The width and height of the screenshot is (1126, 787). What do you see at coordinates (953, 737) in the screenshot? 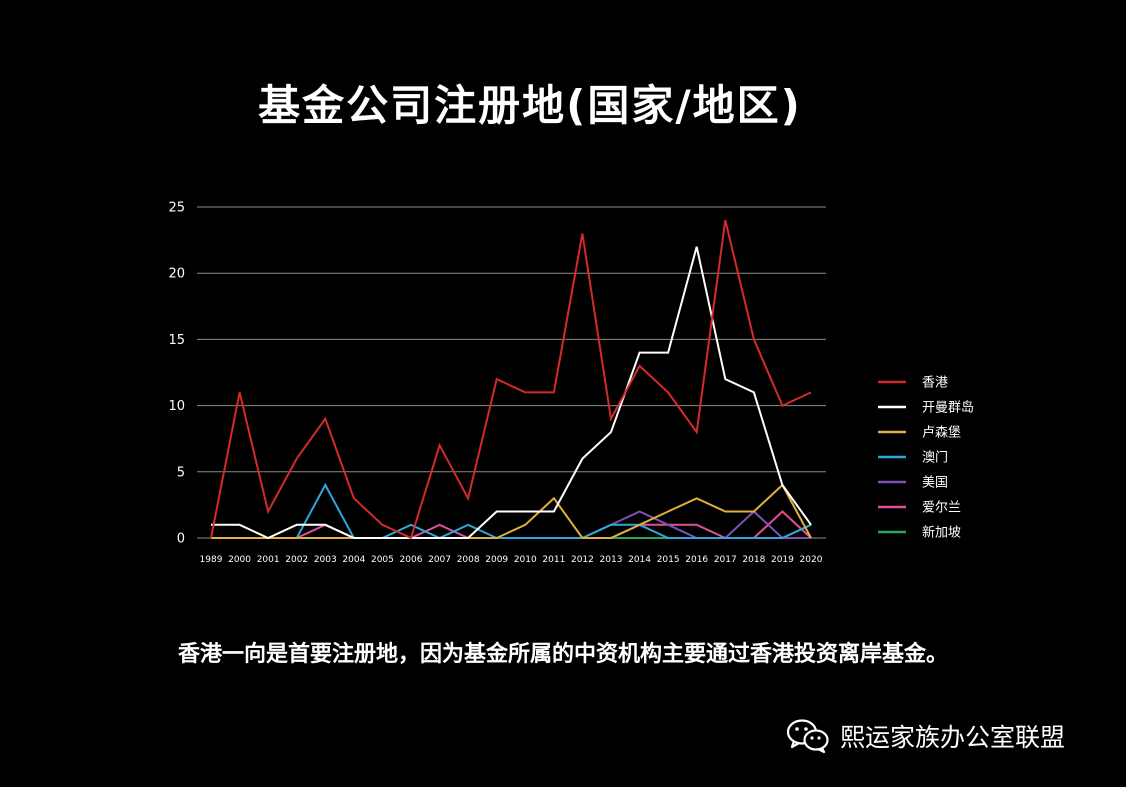
I see `watermark-text: 熙运家族办公室联盟` at bounding box center [953, 737].